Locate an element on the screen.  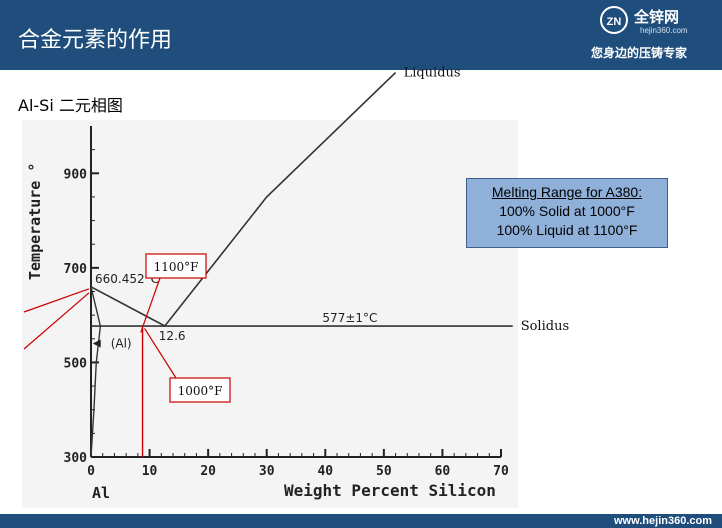
y-tick-label: 700 is located at coordinates (76, 269).